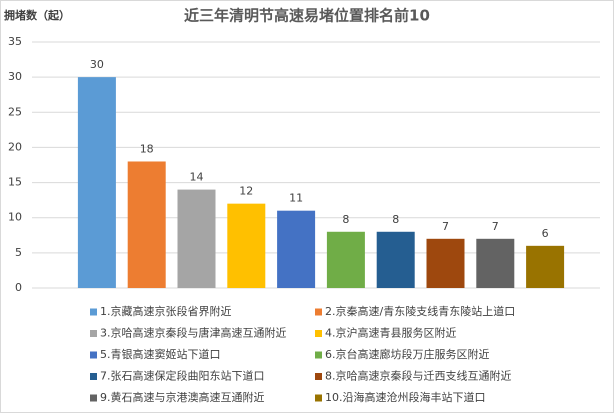 Image resolution: width=614 pixels, height=413 pixels. I want to click on data-label: 12, so click(246, 191).